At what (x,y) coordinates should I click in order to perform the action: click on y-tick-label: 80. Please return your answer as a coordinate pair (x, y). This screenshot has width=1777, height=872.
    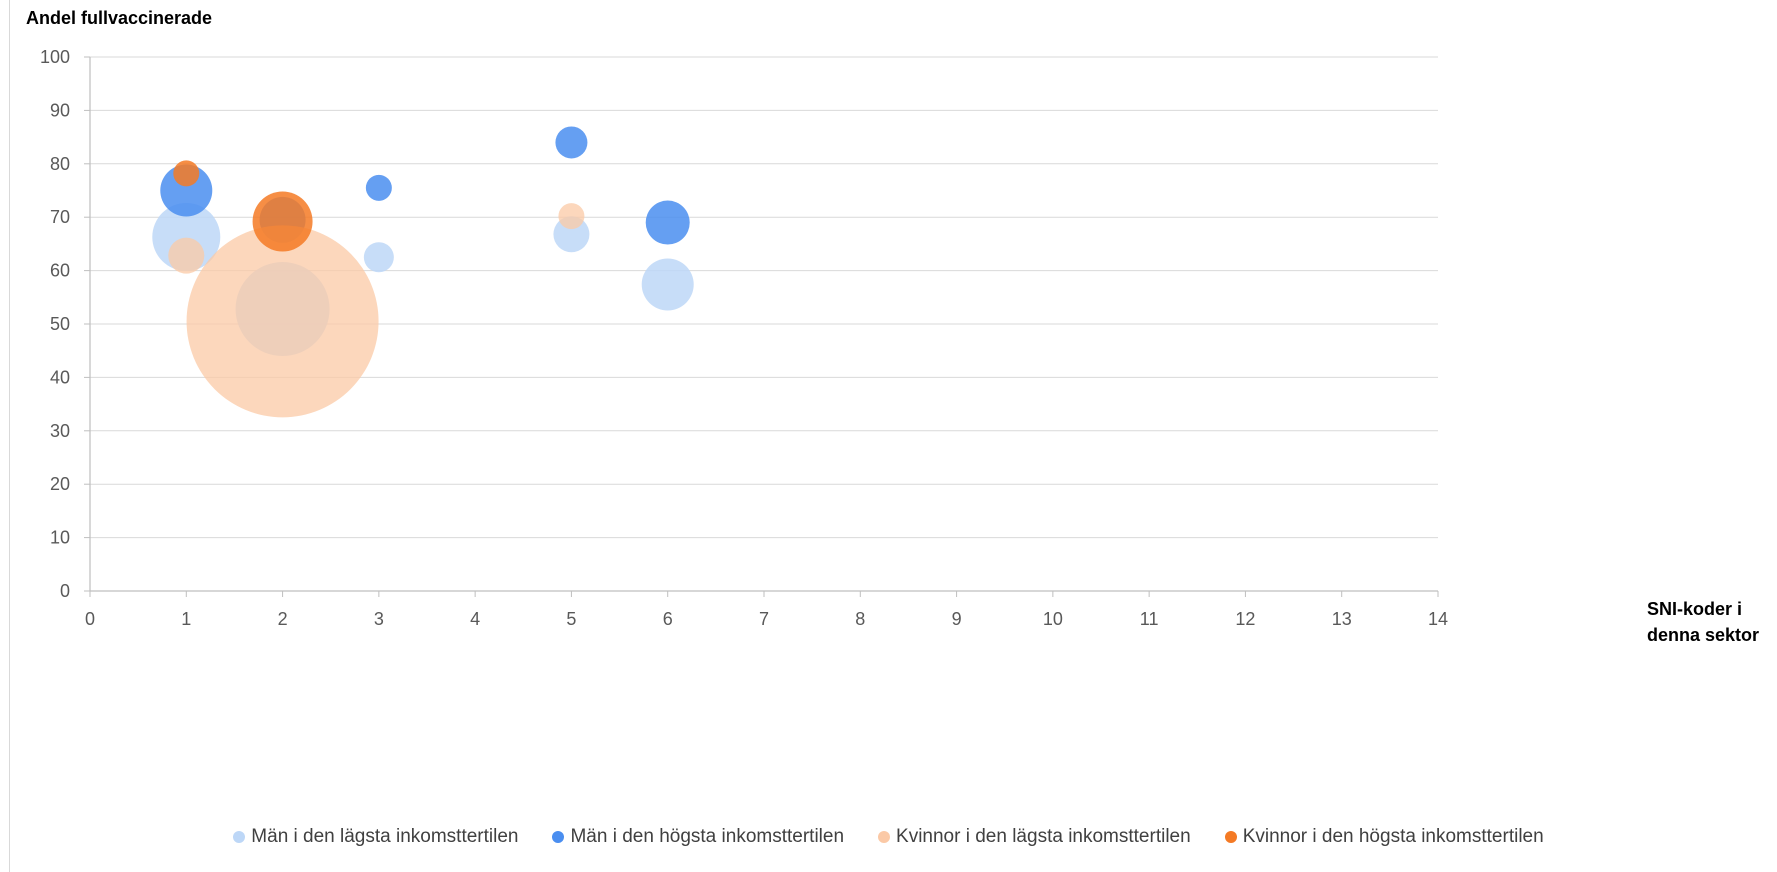
    Looking at the image, I should click on (60, 164).